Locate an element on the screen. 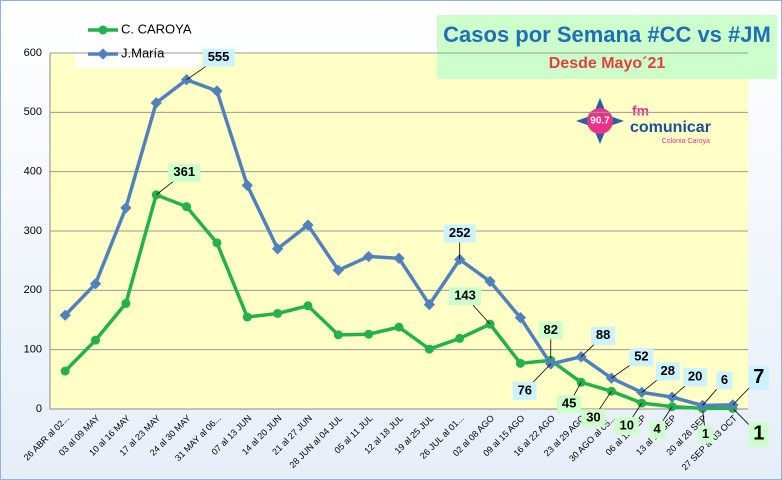 The width and height of the screenshot is (782, 480). data-label: 10 is located at coordinates (627, 425).